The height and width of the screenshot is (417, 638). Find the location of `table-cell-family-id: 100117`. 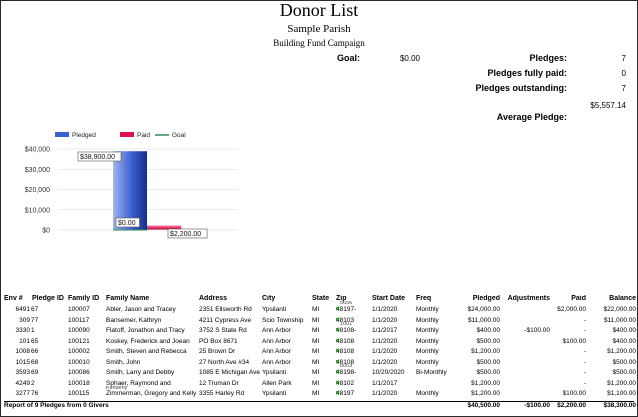

table-cell-family-id: 100117 is located at coordinates (79, 320).